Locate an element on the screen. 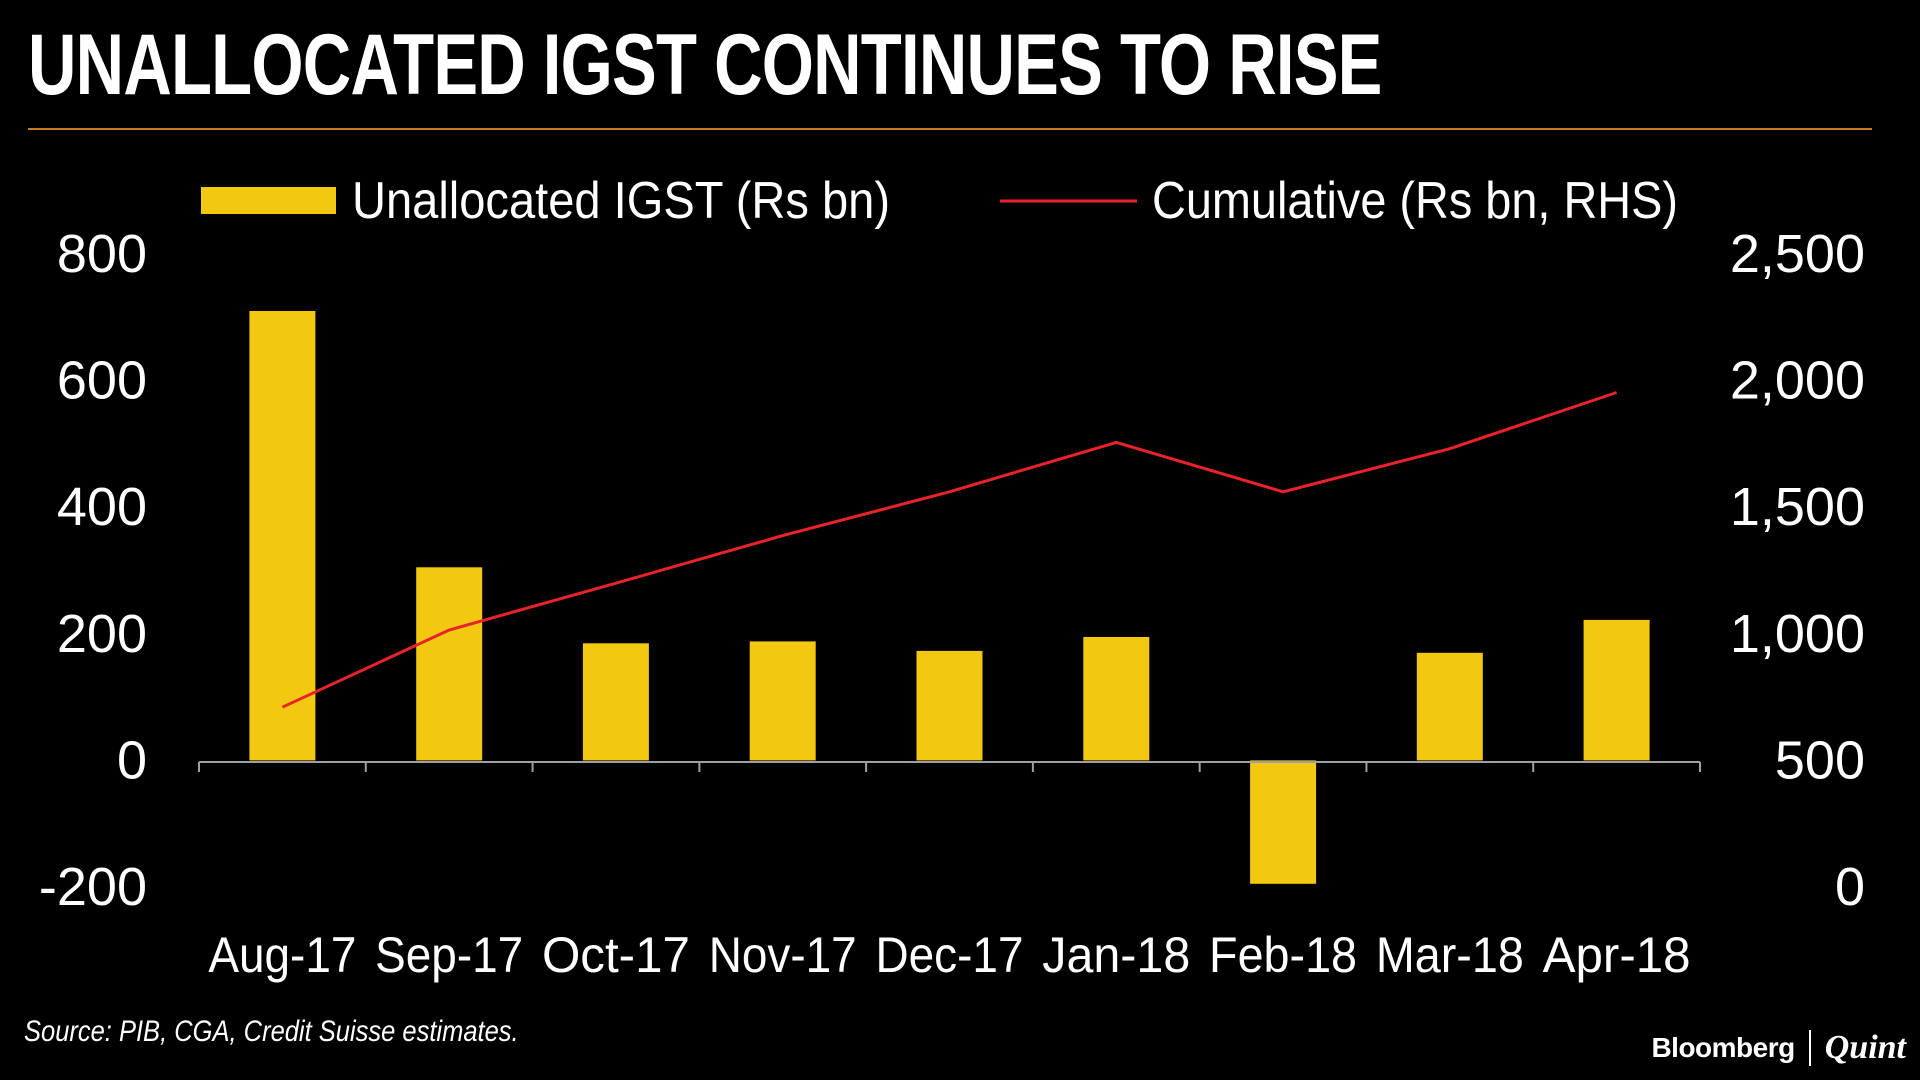 This screenshot has width=1920, height=1080. legend-bar-swatch is located at coordinates (268, 200).